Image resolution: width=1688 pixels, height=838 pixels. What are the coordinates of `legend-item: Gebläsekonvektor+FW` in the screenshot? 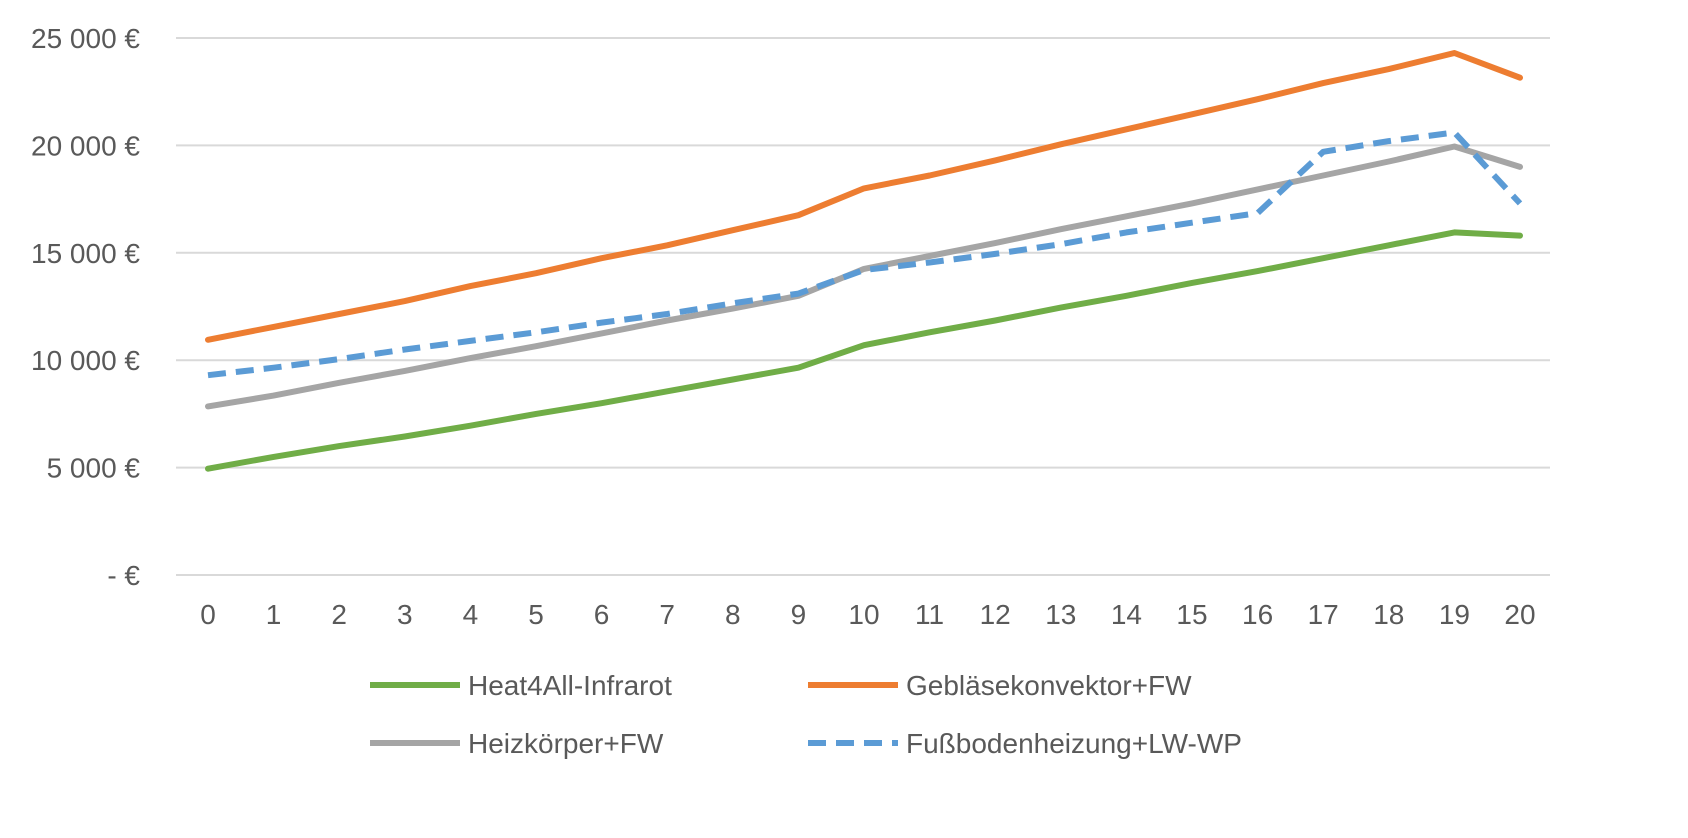 It's located at (1000, 685).